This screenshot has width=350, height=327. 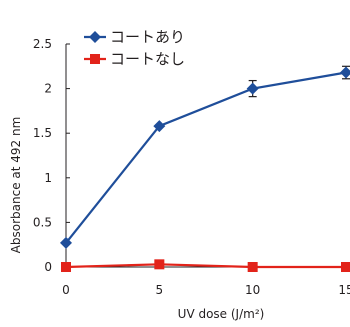 I want to click on x-axis-title: UV dose (J/m²), so click(x=221, y=314).